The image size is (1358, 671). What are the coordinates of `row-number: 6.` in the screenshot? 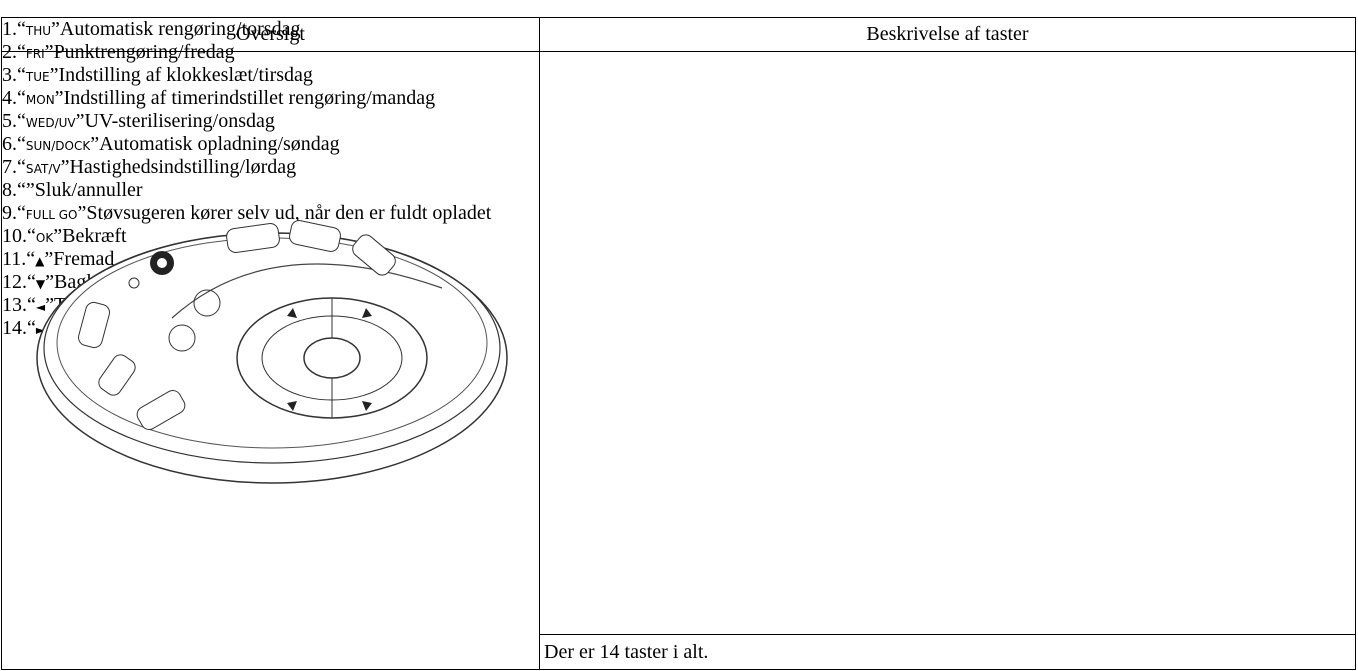 It's located at (9, 144).